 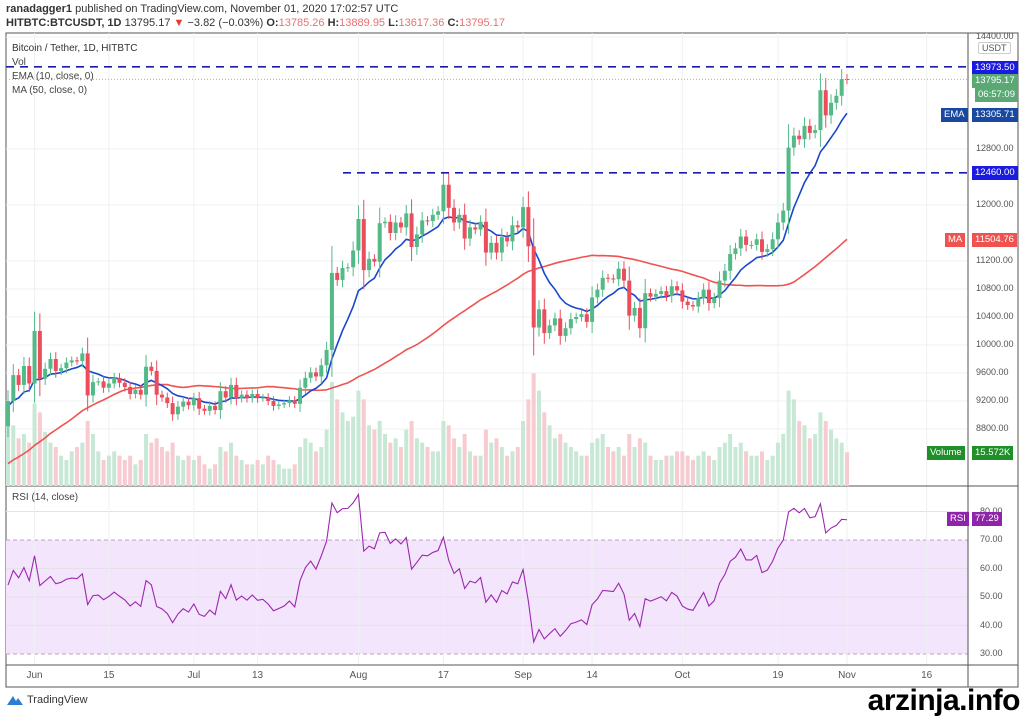 What do you see at coordinates (57, 700) in the screenshot?
I see `brand-name: TradingView` at bounding box center [57, 700].